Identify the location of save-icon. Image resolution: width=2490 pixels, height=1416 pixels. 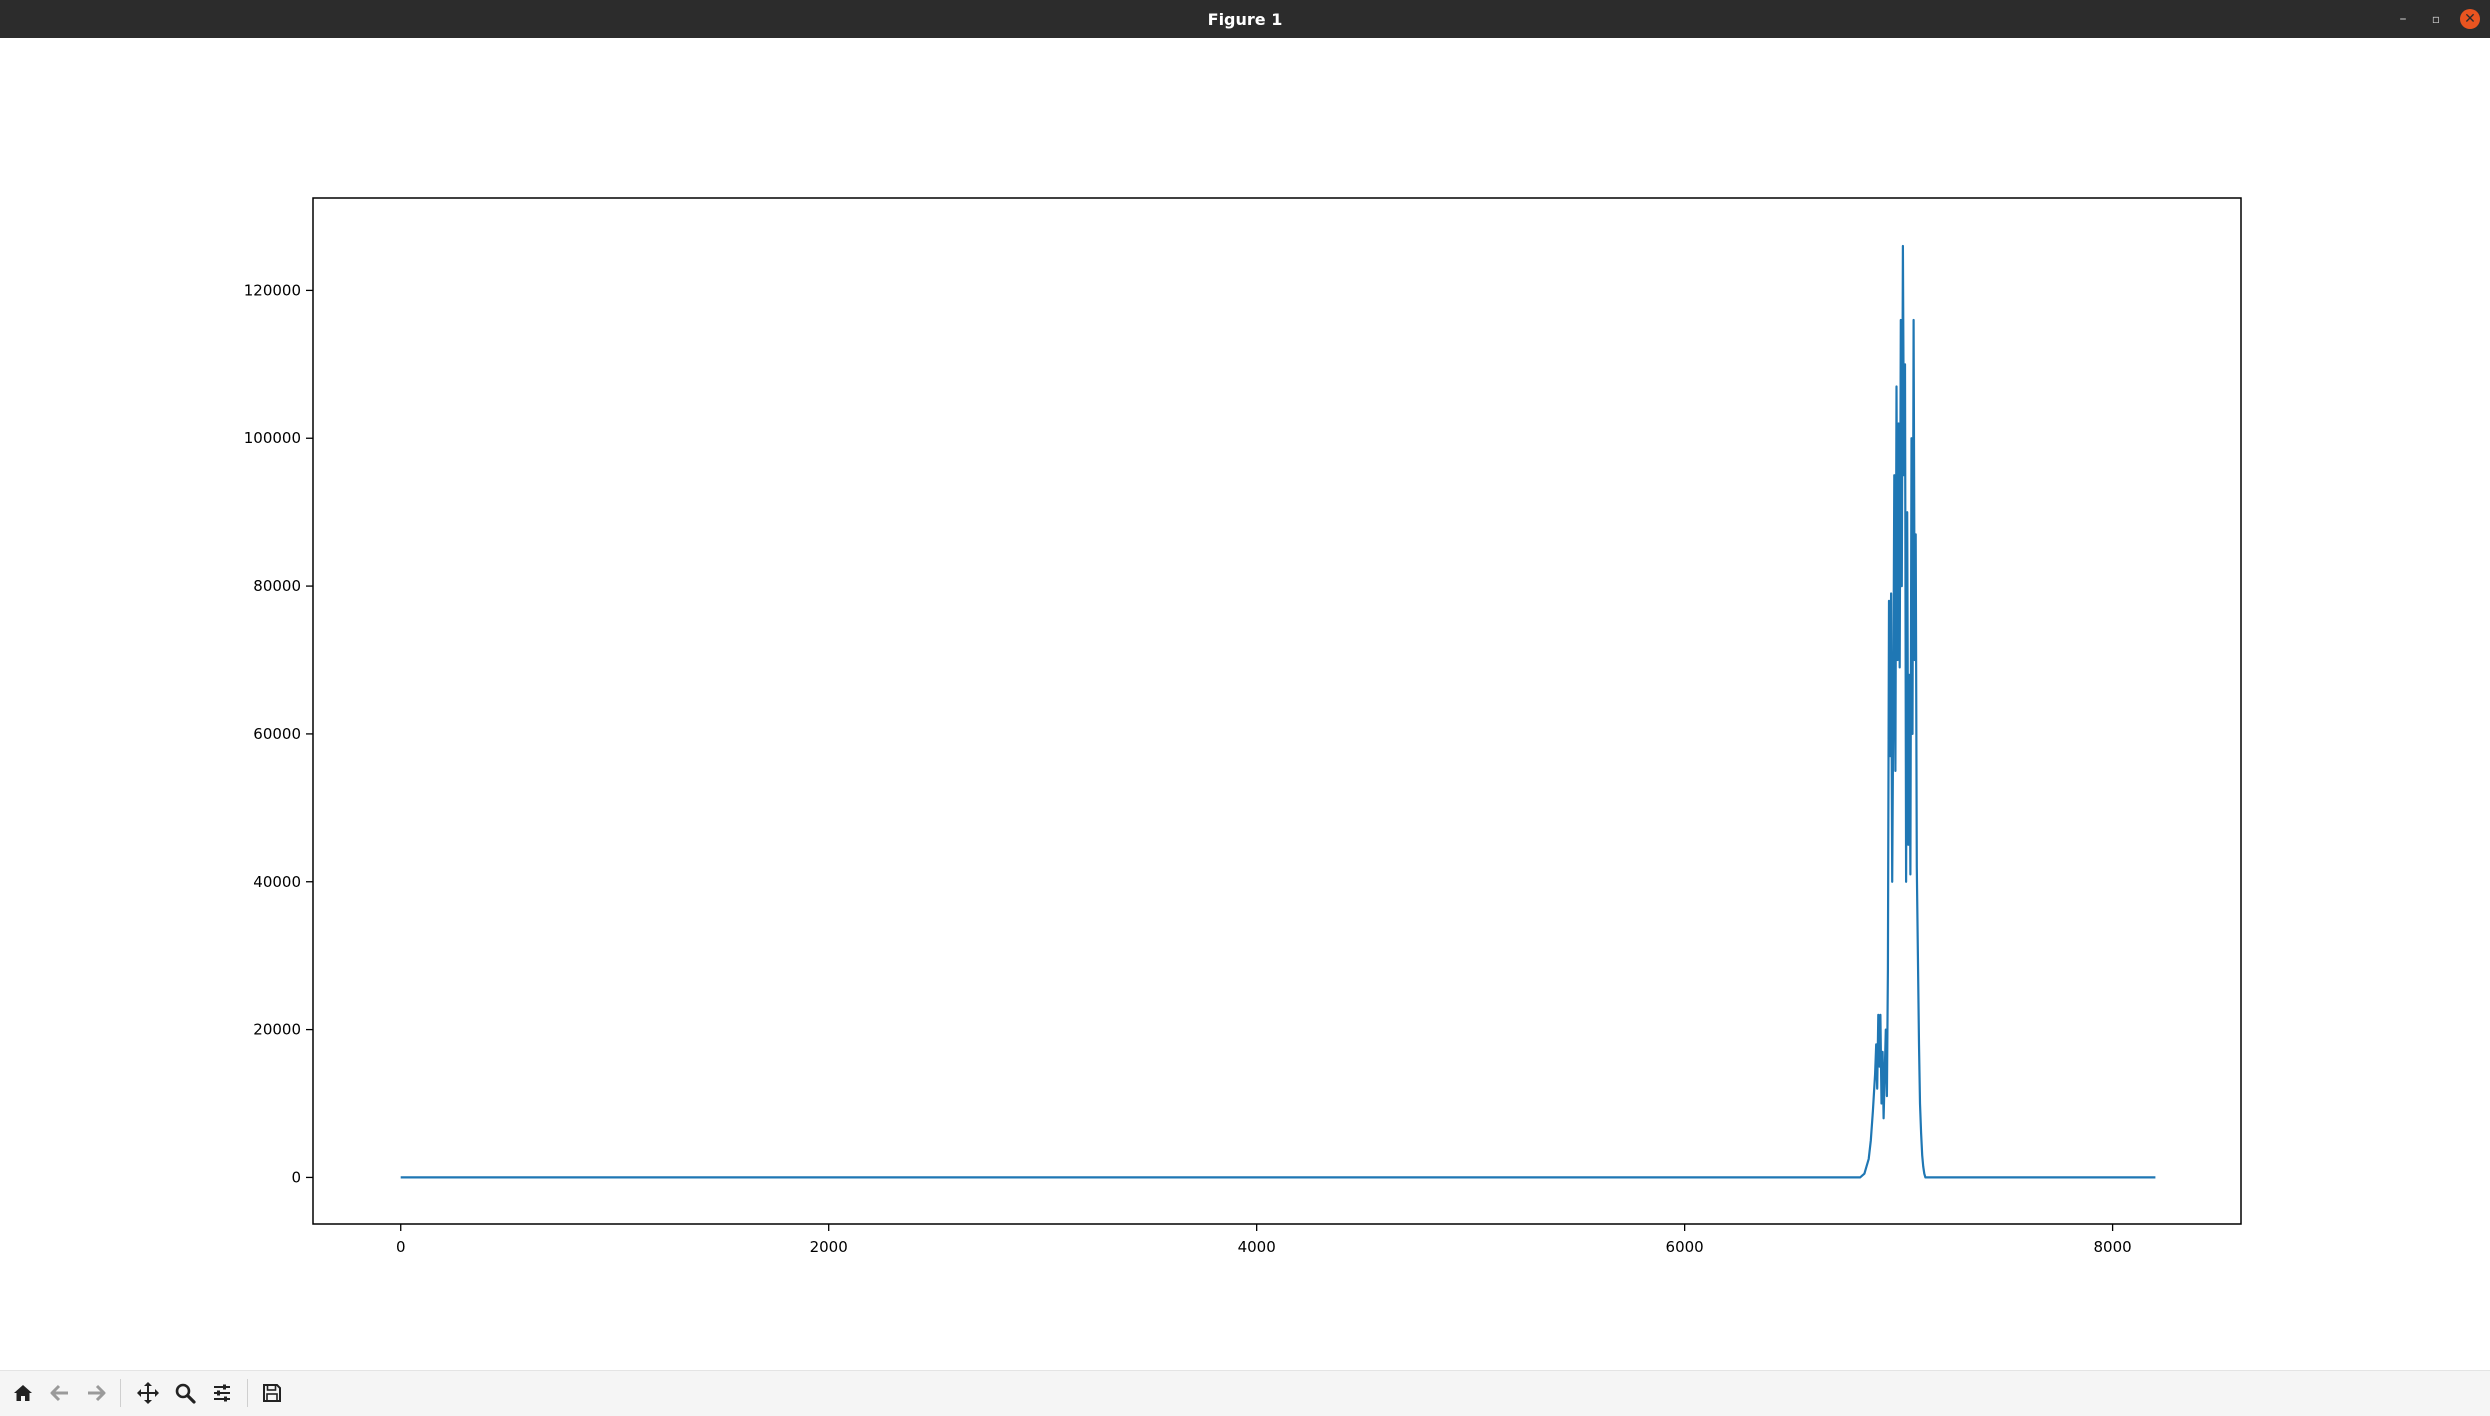
(272, 1393).